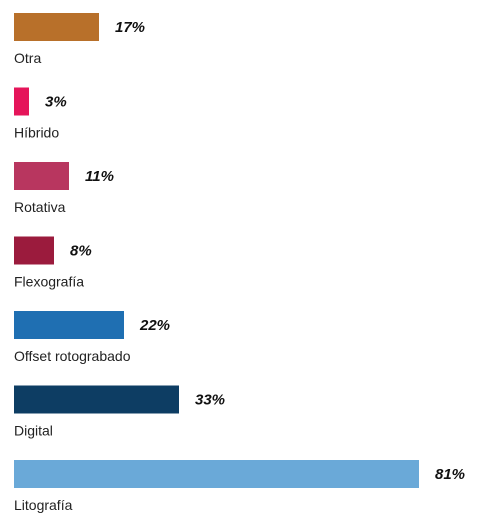 This screenshot has width=478, height=515. Describe the element at coordinates (96, 399) in the screenshot. I see `bar-digital` at that location.